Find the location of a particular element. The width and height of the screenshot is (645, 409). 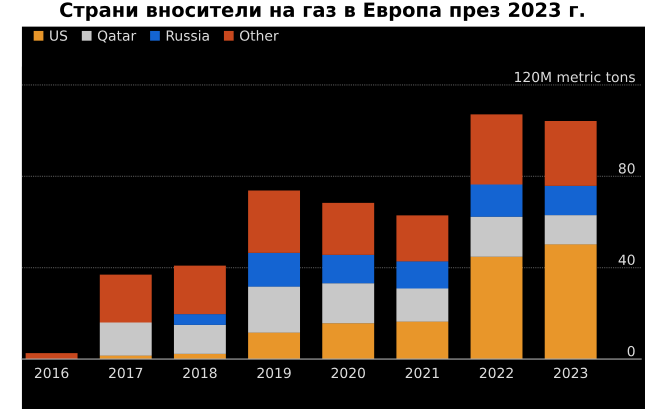

x-tick-label: 2017 is located at coordinates (125, 373).